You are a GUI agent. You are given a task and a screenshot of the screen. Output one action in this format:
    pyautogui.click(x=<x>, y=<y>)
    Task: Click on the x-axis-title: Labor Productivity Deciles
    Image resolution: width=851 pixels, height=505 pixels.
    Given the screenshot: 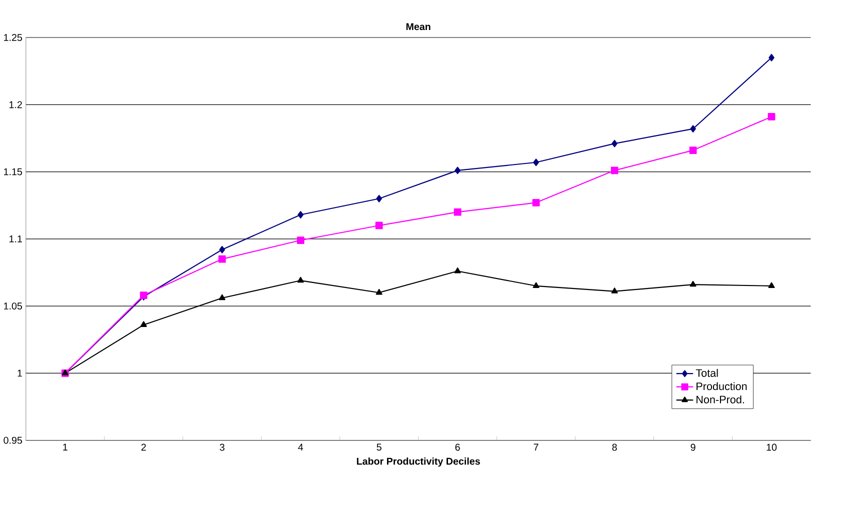 What is the action you would take?
    pyautogui.click(x=418, y=461)
    